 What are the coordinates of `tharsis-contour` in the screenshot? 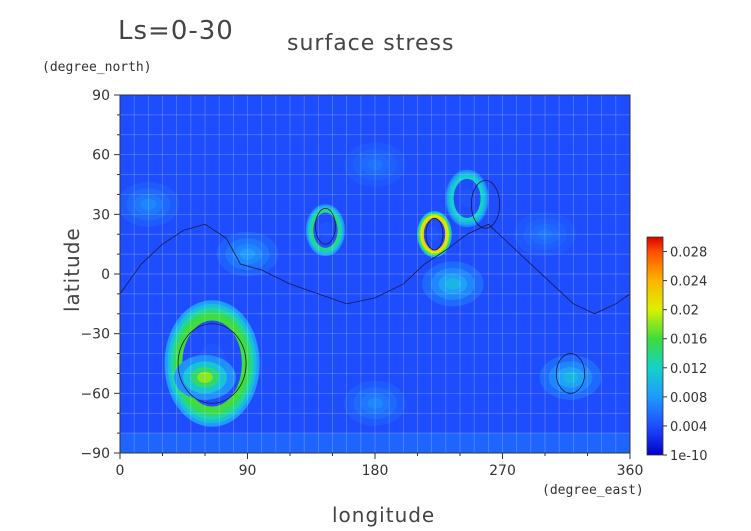 It's located at (434, 234).